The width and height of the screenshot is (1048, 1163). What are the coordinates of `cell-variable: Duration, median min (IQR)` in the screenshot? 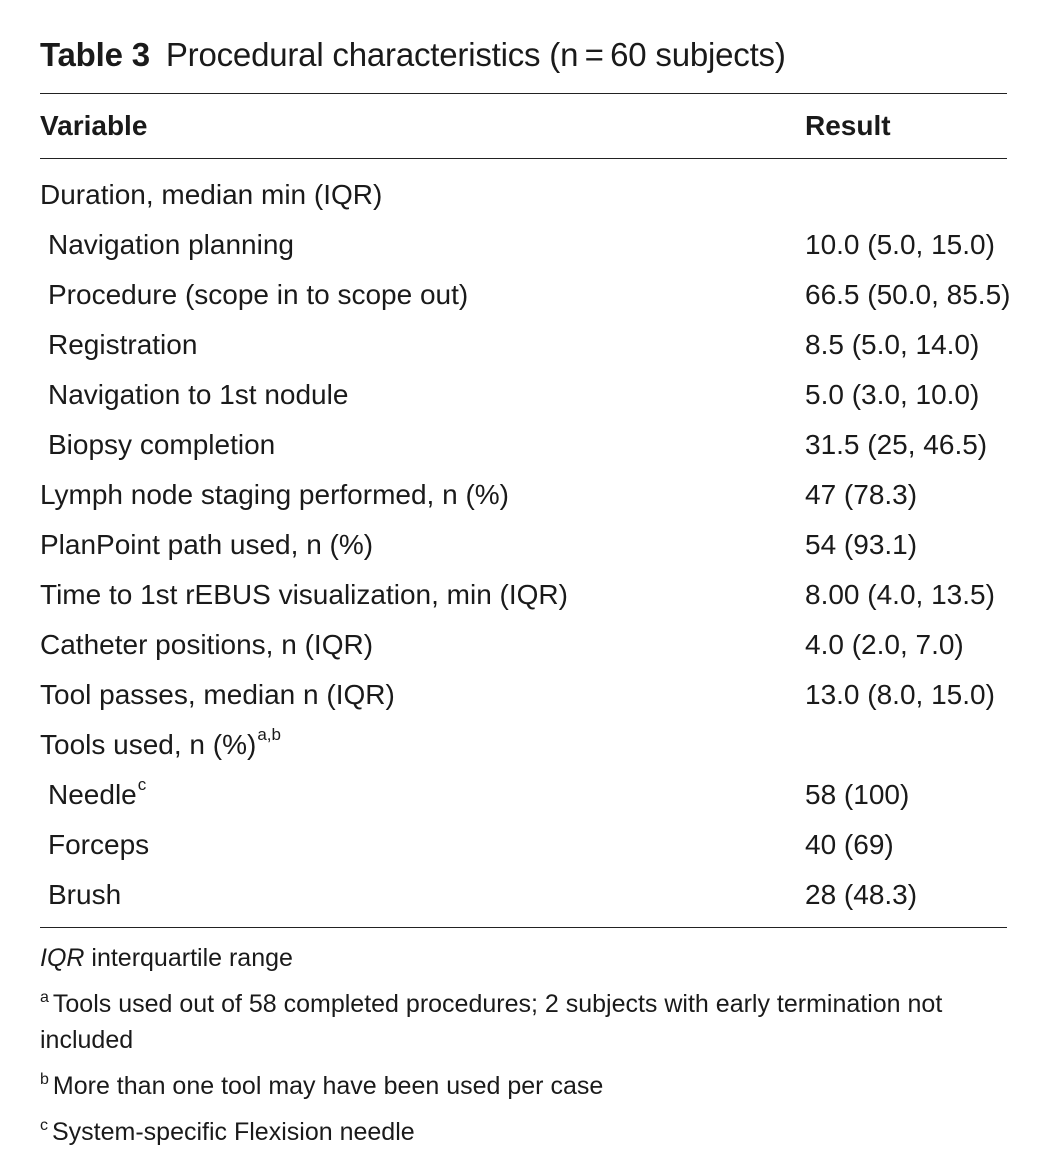 It's located at (422, 195).